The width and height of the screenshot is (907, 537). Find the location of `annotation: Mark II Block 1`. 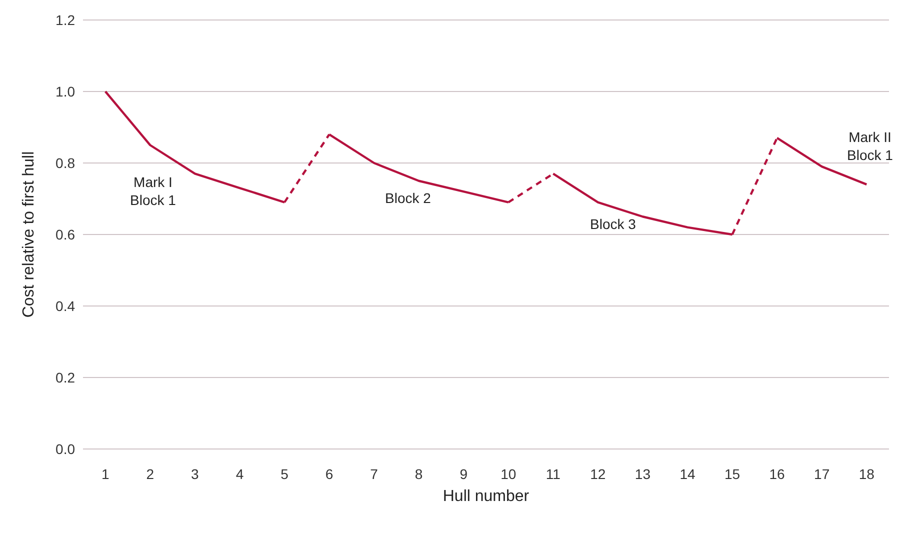

annotation: Mark II Block 1 is located at coordinates (870, 145).